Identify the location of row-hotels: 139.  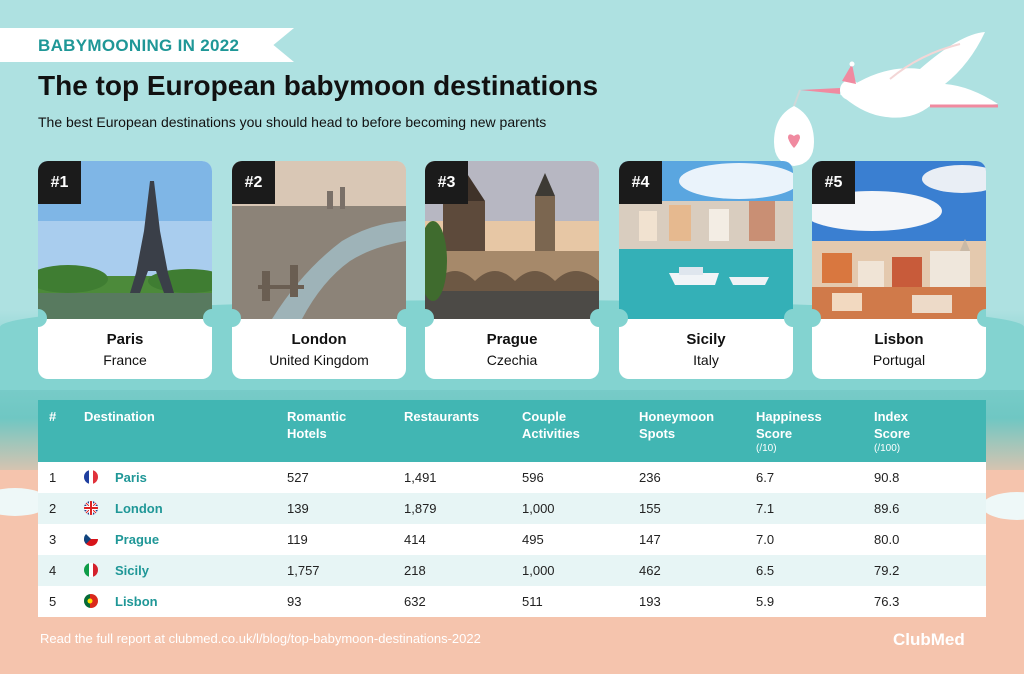
(298, 508).